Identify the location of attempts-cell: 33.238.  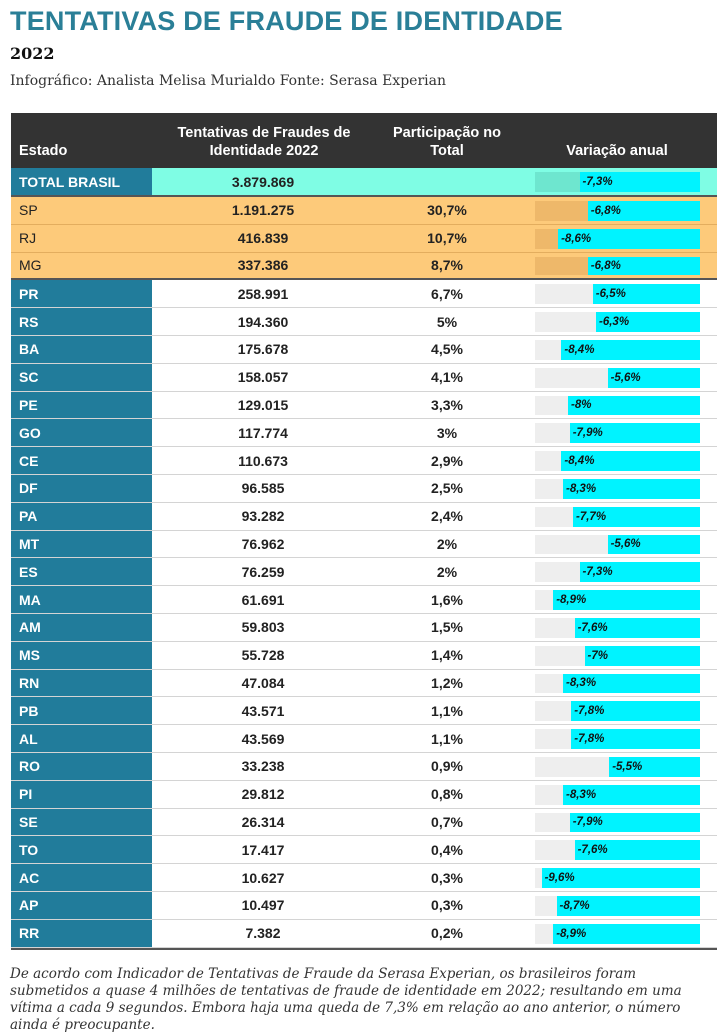
(263, 766).